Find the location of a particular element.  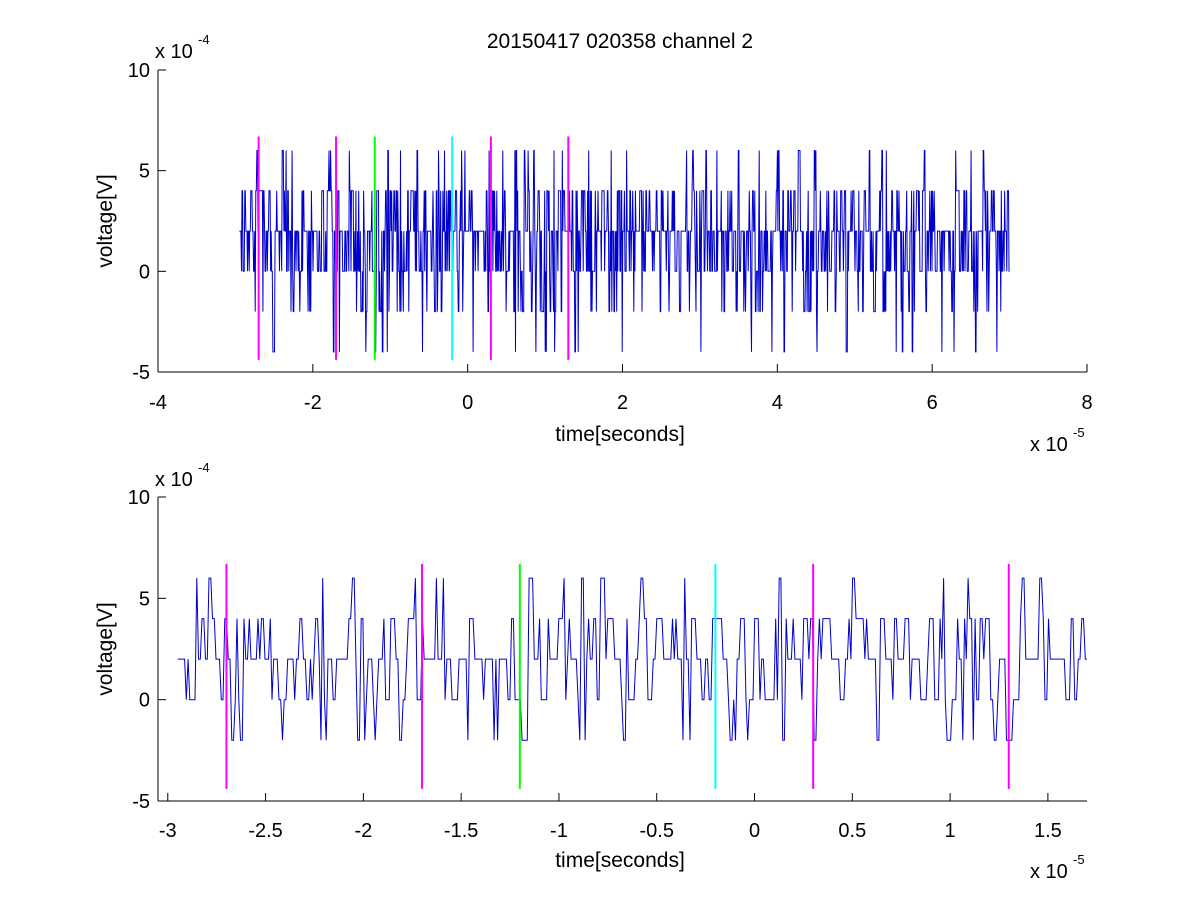

top-x-axis-label: time[seconds] is located at coordinates (620, 434).